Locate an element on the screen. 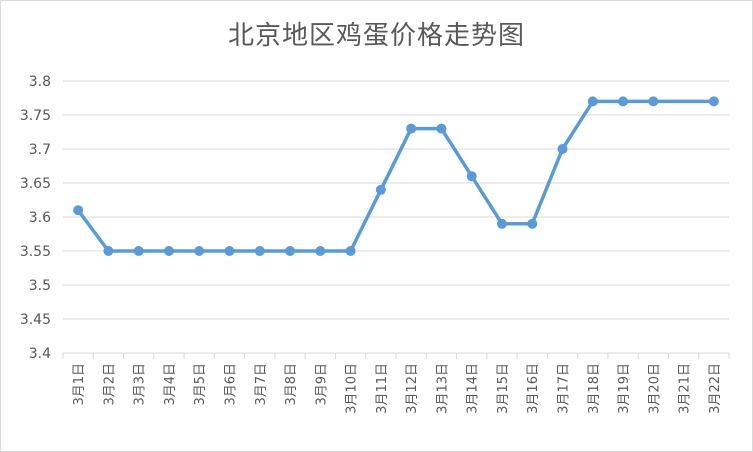 Image resolution: width=753 pixels, height=452 pixels. y-tick-label: 3.75 is located at coordinates (35, 116).